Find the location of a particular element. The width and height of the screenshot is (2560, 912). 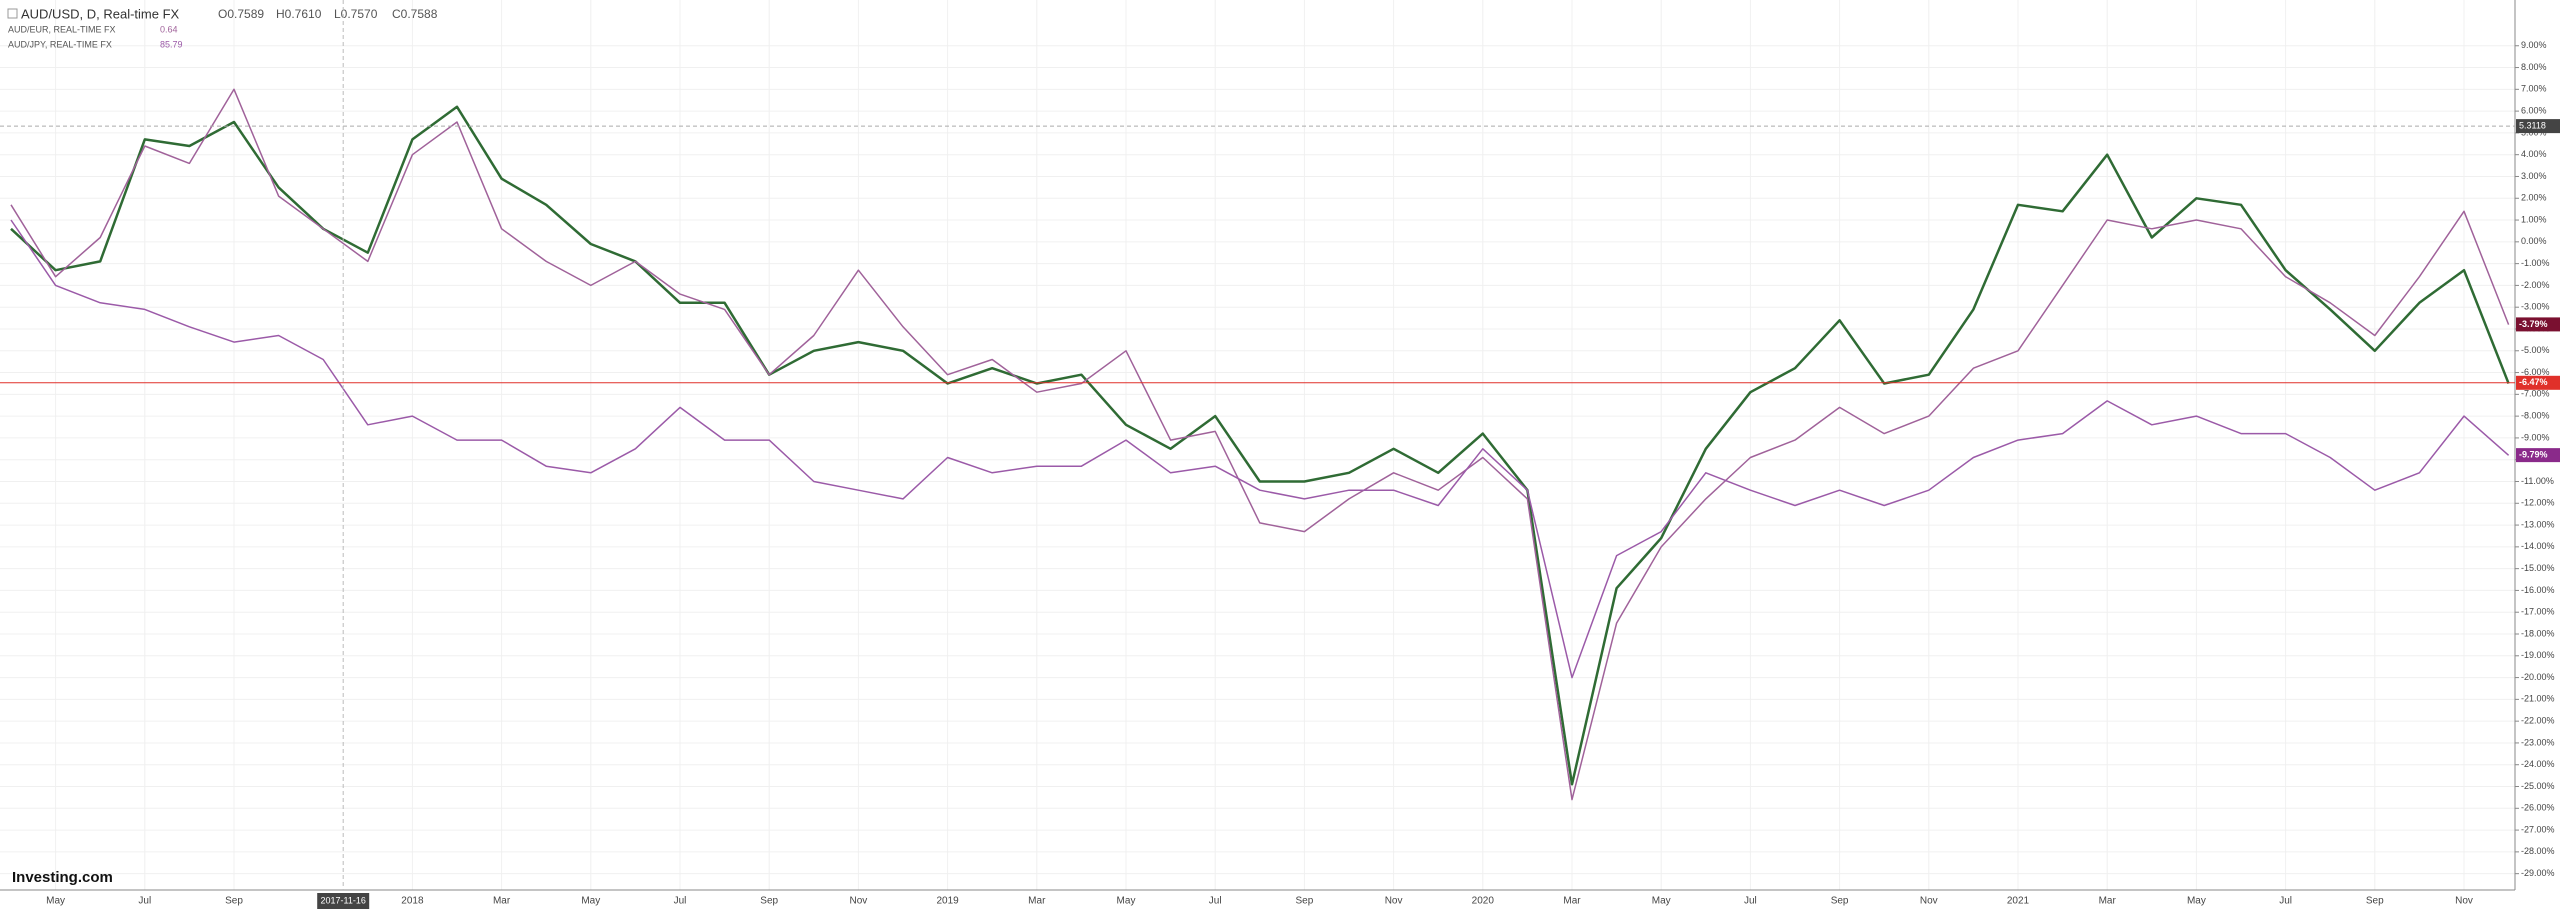

y-tick-label: -5.00% is located at coordinates (2535, 350).